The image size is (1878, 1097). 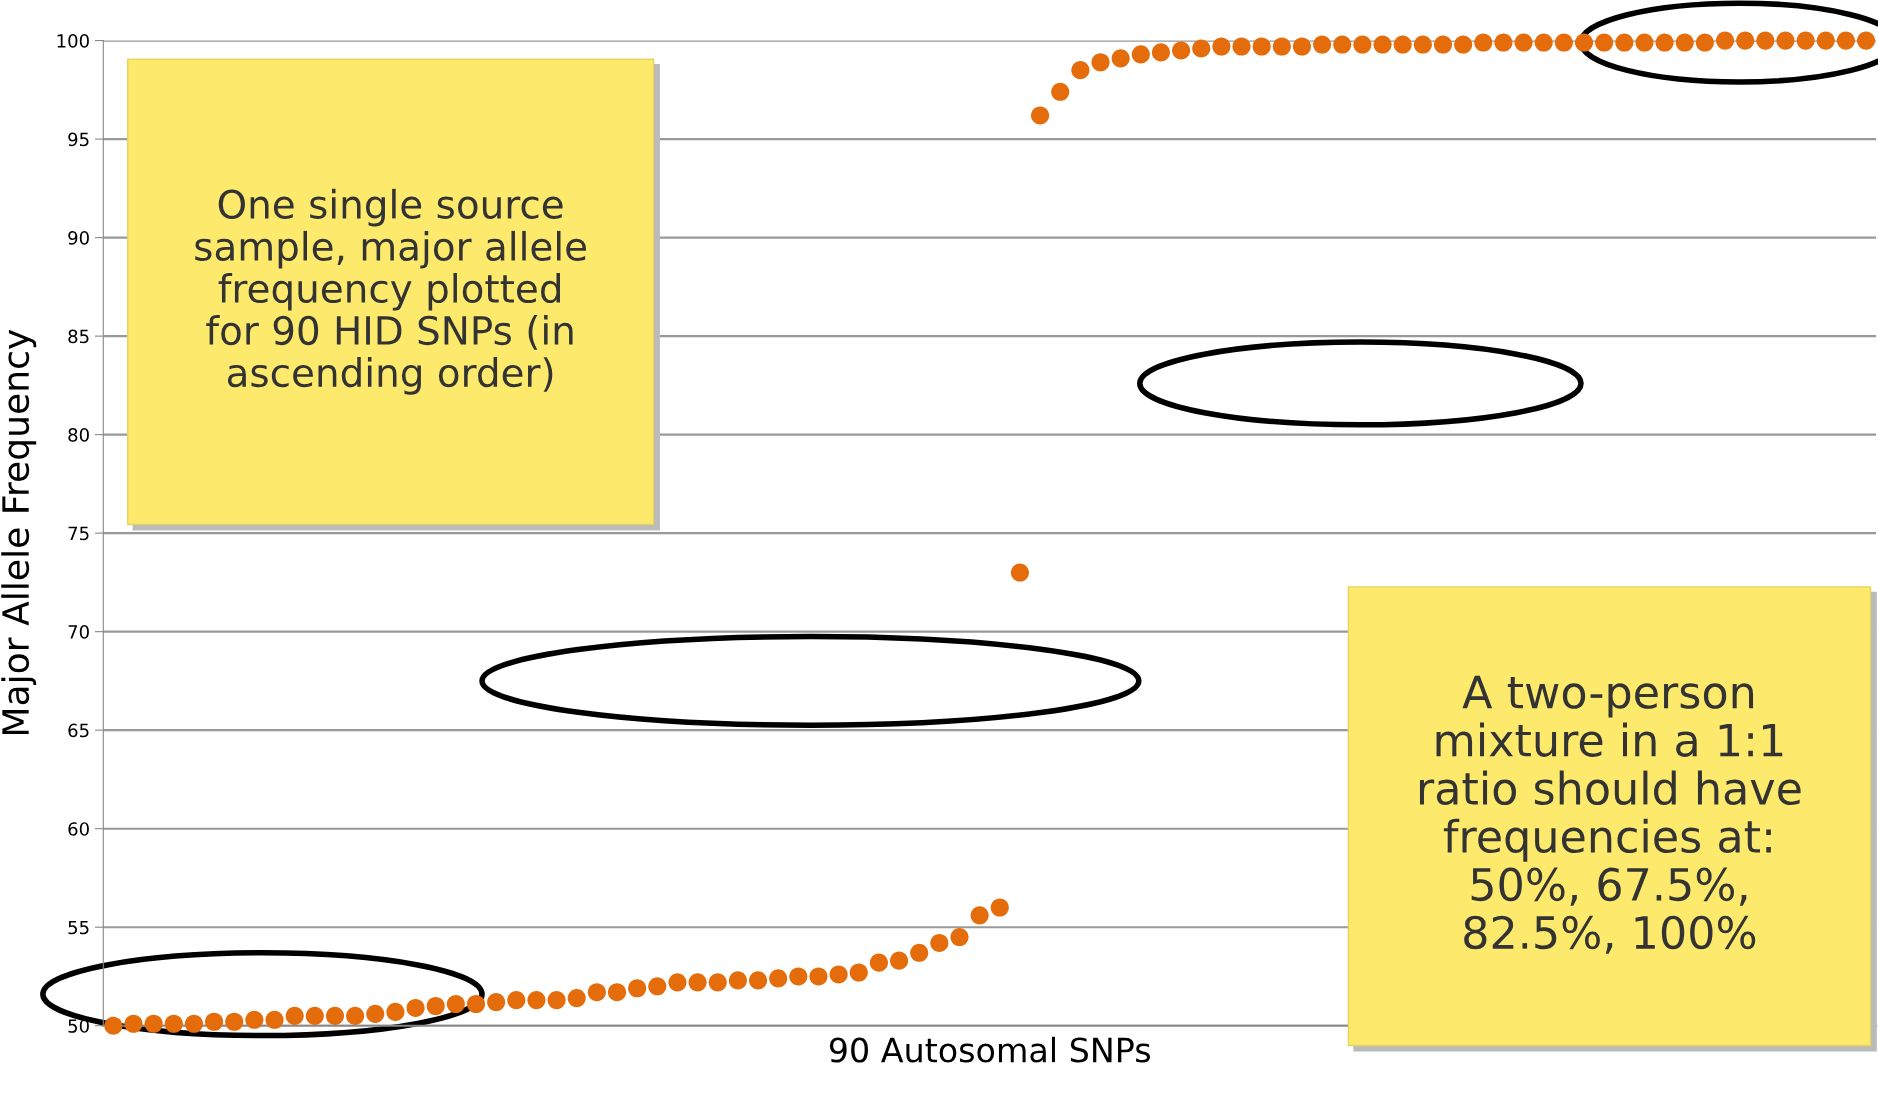 What do you see at coordinates (78, 139) in the screenshot?
I see `y-tick-label: 95` at bounding box center [78, 139].